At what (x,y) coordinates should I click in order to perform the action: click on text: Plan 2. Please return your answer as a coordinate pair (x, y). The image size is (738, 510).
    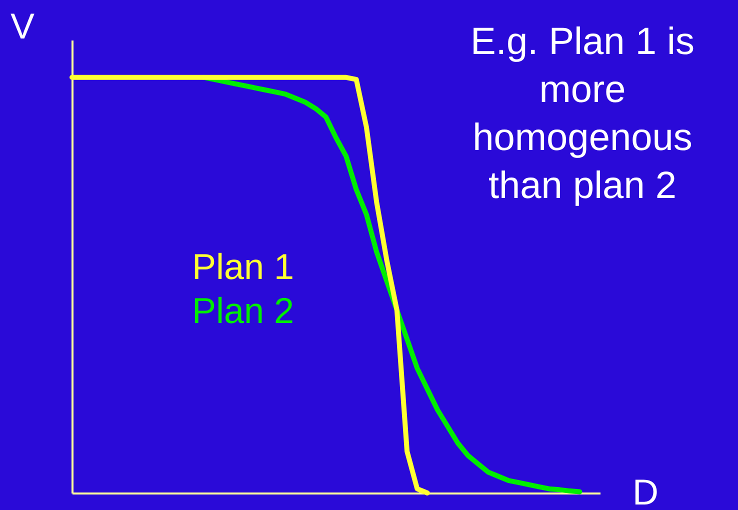
    Looking at the image, I should click on (243, 310).